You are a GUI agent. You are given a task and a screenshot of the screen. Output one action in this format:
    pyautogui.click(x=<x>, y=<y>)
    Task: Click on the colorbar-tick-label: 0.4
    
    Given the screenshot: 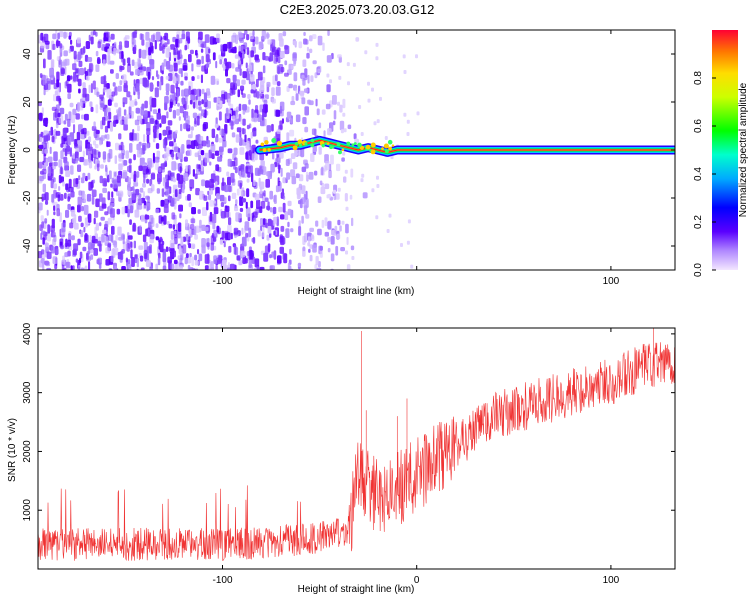 What is the action you would take?
    pyautogui.click(x=698, y=174)
    